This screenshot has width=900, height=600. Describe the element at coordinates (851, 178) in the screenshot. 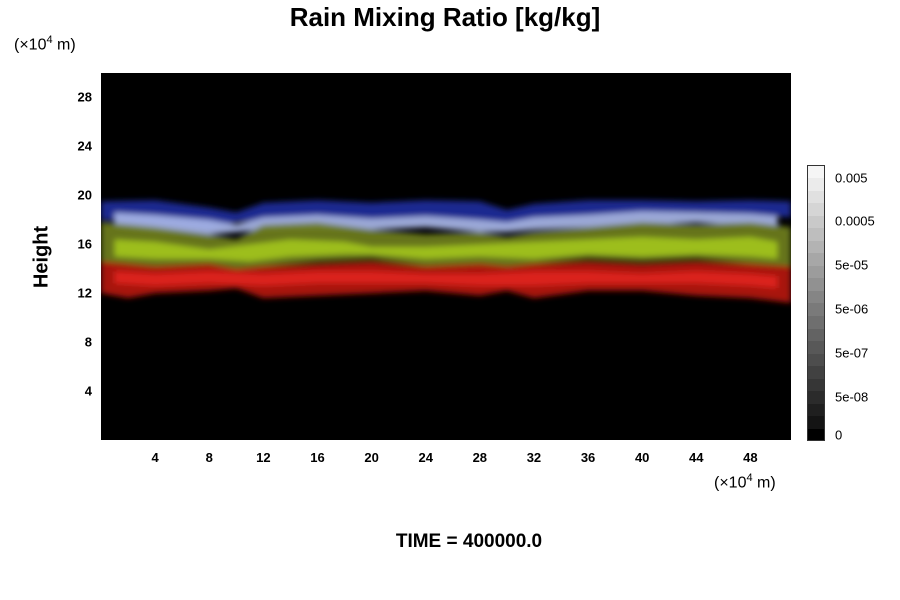

I see `colorbar-tick-label: 0.005` at that location.